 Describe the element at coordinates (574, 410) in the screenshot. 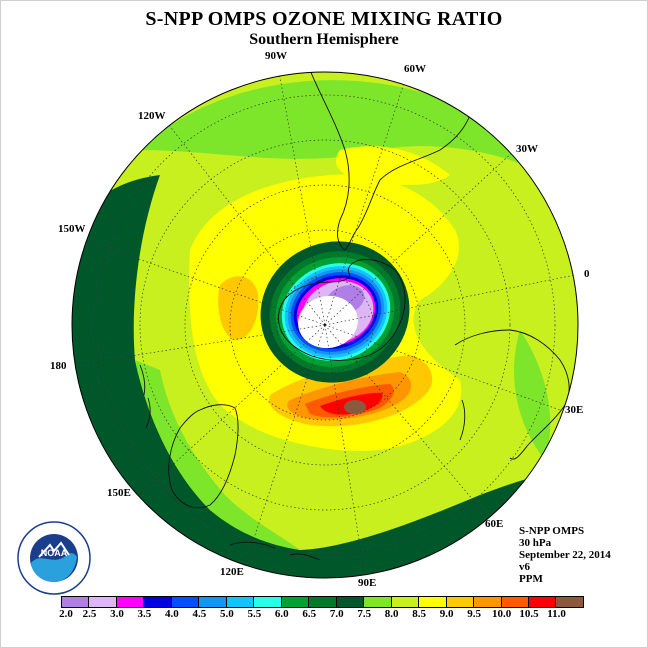

I see `lon-label-30e: 30E` at that location.